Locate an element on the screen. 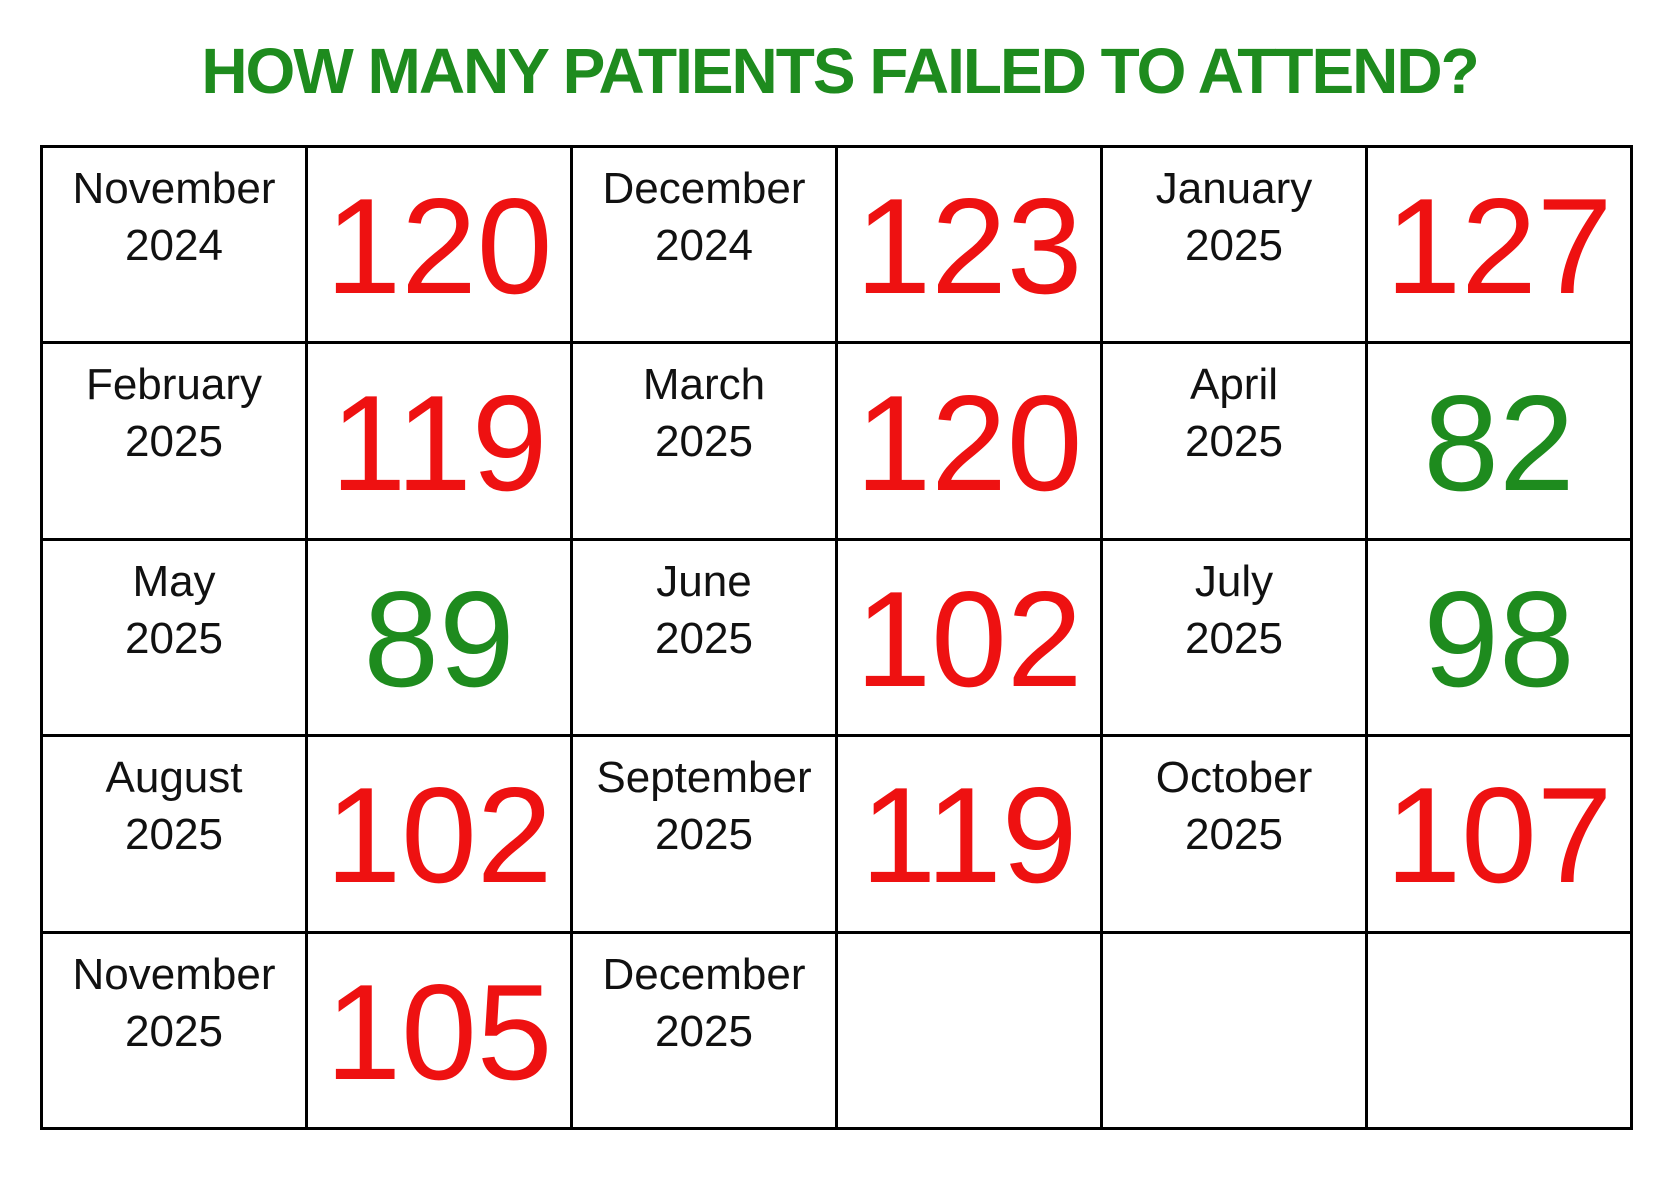 Image resolution: width=1679 pixels, height=1186 pixels. value-cell: 89 is located at coordinates (439, 637).